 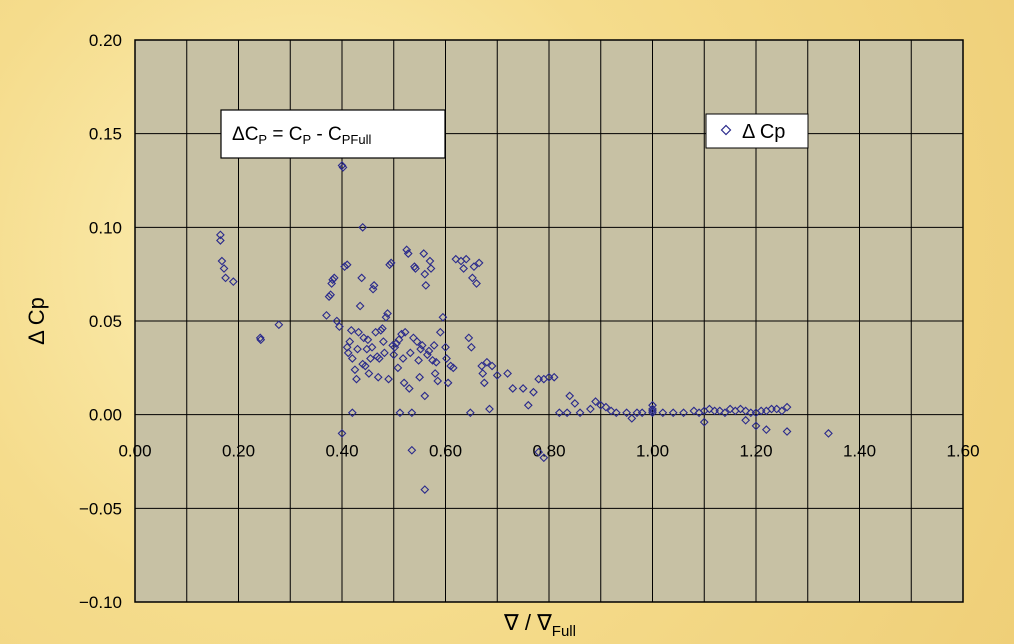 What do you see at coordinates (105, 227) in the screenshot?
I see `y-tick-label: 0.10` at bounding box center [105, 227].